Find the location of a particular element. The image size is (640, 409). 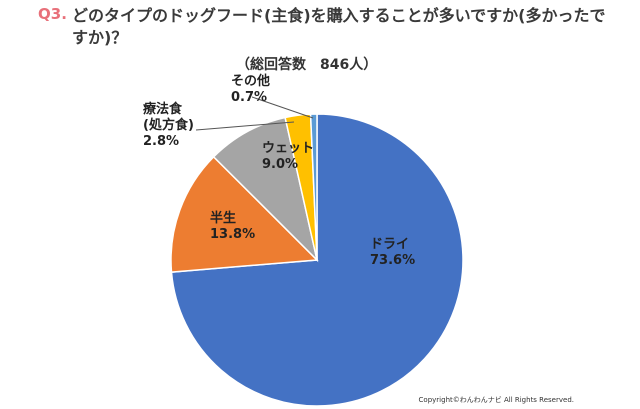

slice-label-4: その他 0.7% is located at coordinates (250, 89).